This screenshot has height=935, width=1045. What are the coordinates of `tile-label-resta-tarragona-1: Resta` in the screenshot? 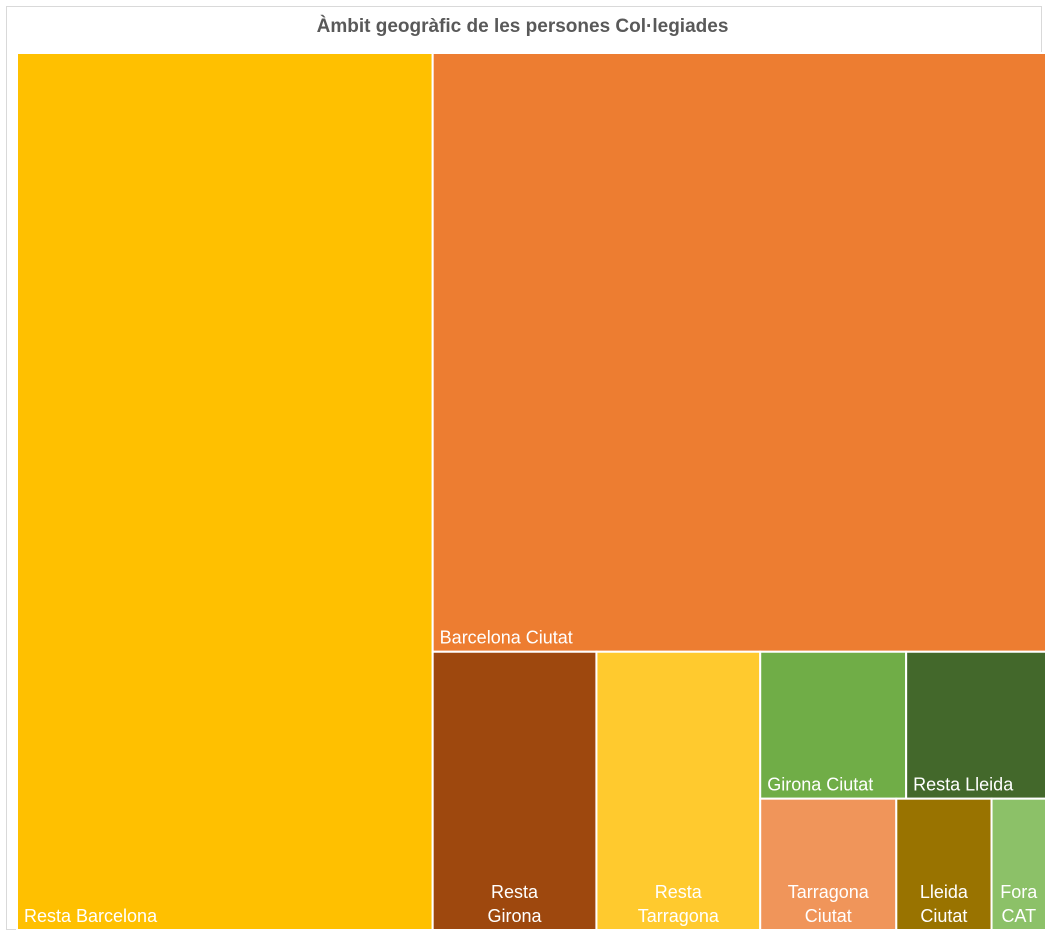 It's located at (679, 892).